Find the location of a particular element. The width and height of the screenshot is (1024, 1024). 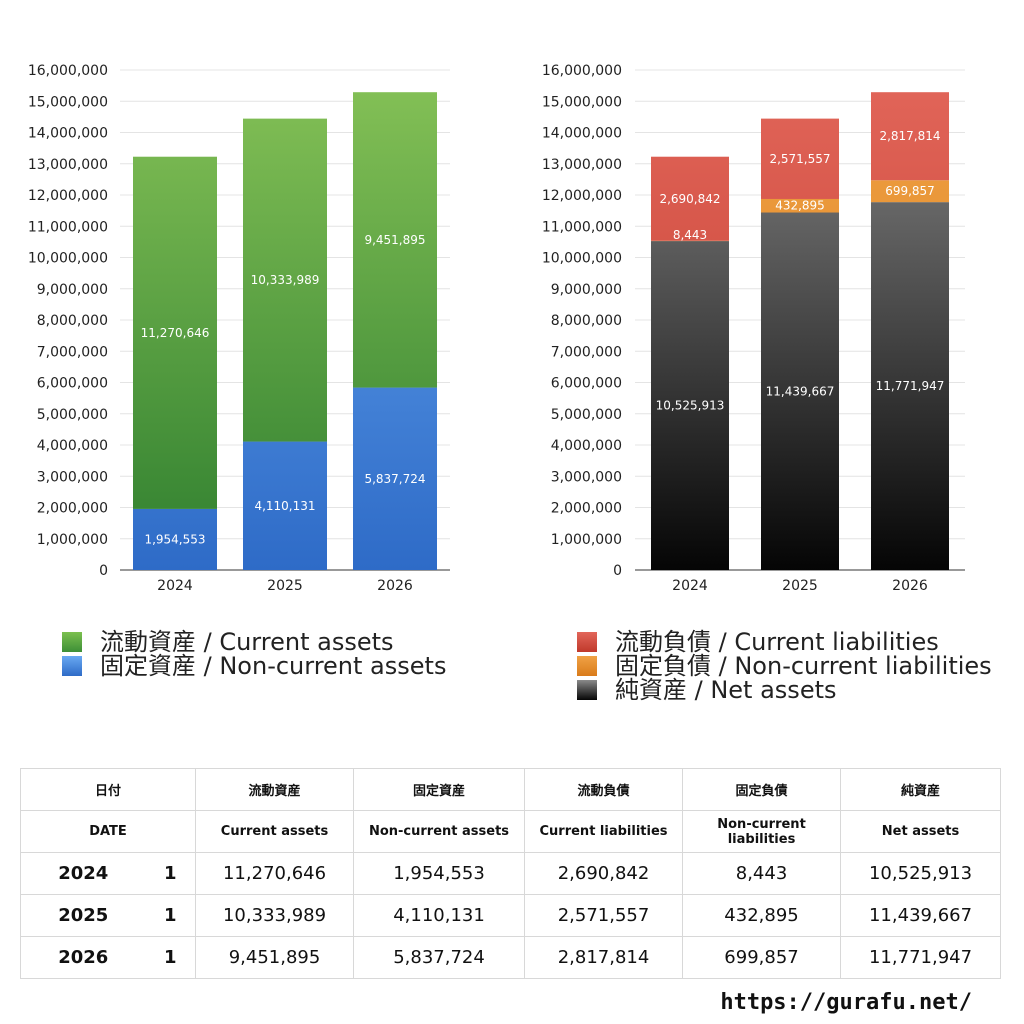

data-label: 1,954,553 is located at coordinates (174, 539).